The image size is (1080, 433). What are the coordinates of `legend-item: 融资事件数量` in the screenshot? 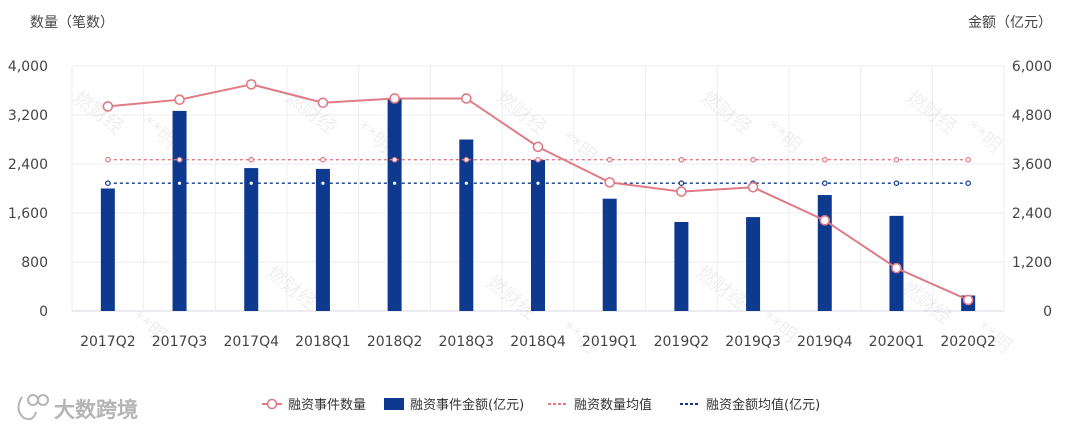 It's located at (314, 405).